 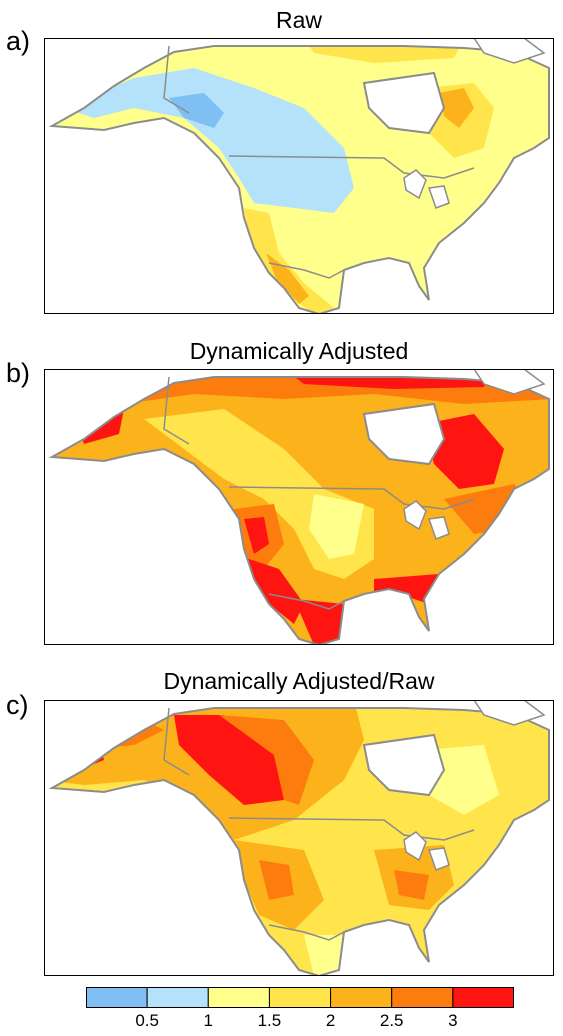 What do you see at coordinates (509, 713) in the screenshot?
I see `greenland-c` at bounding box center [509, 713].